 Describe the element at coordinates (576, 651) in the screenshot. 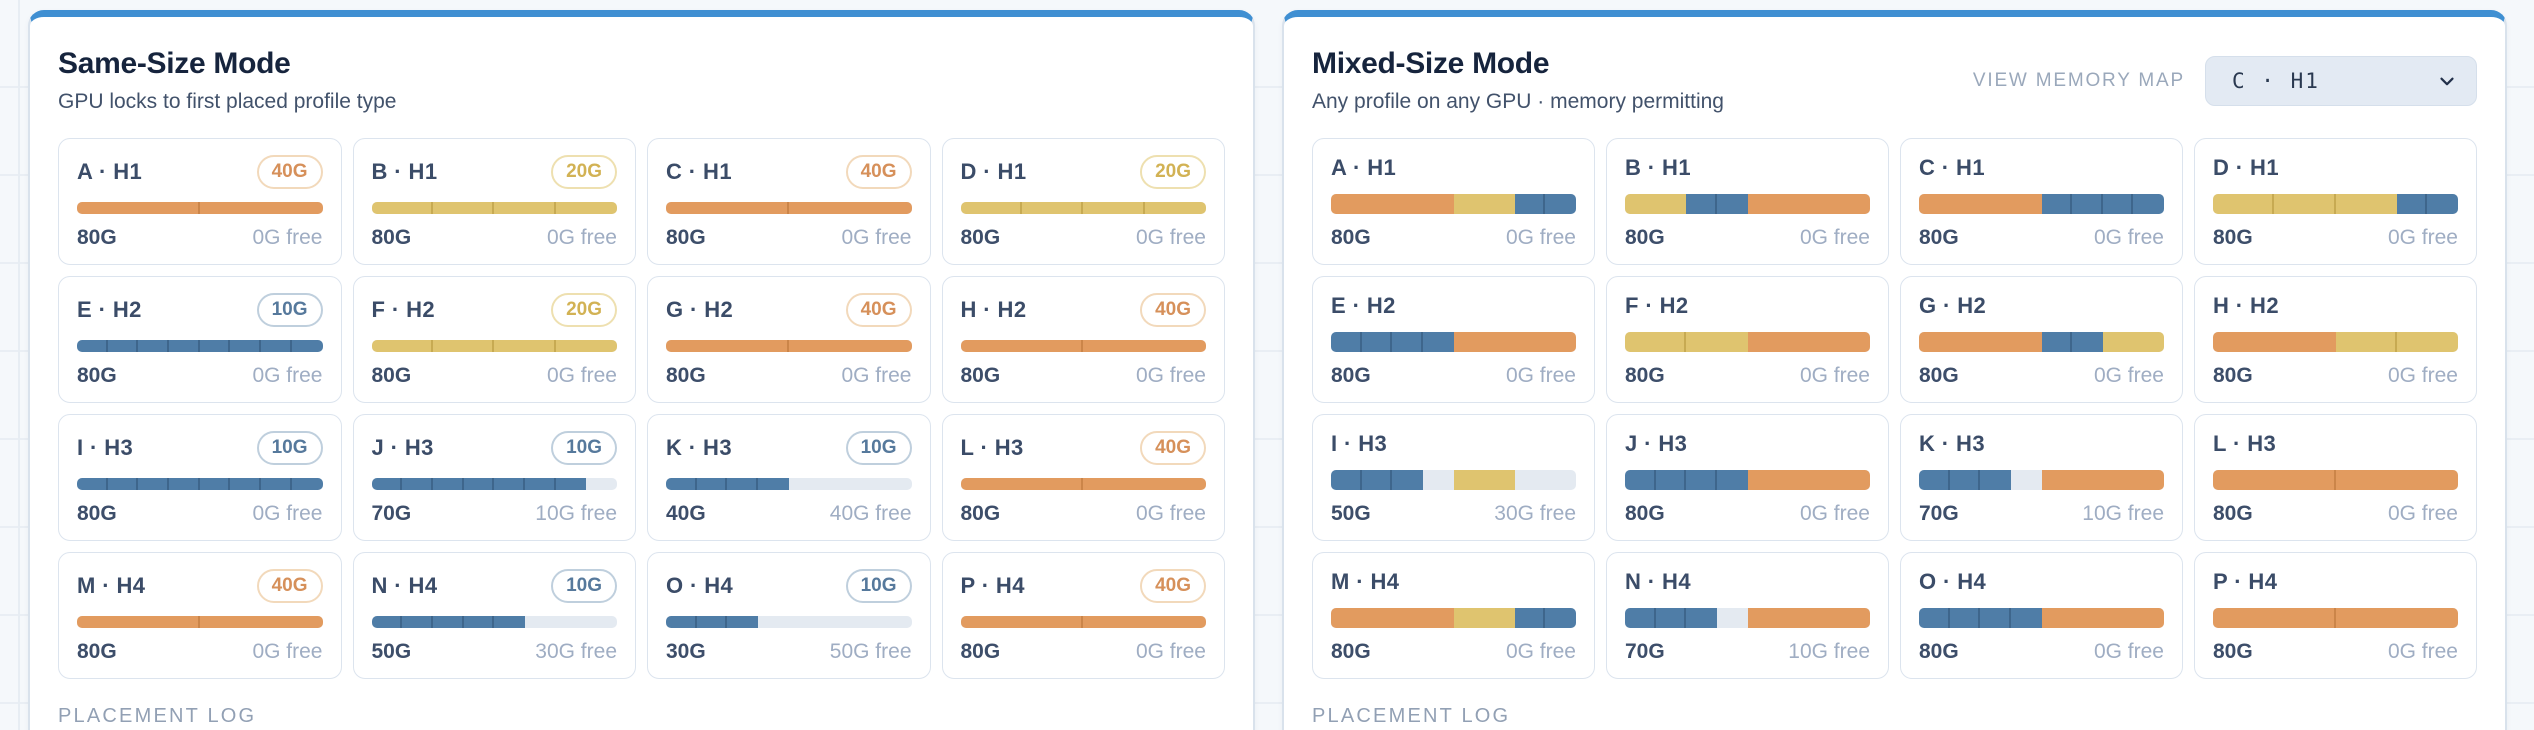

I see `free-memory-label: 30G free` at that location.